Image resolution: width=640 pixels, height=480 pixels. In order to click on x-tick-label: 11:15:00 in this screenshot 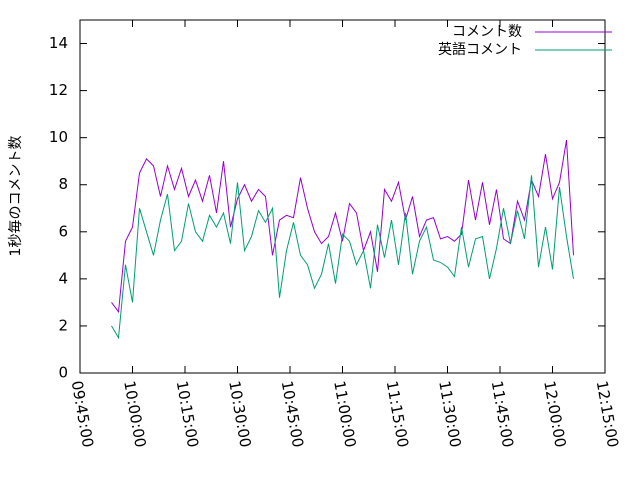, I will do `click(397, 413)`.